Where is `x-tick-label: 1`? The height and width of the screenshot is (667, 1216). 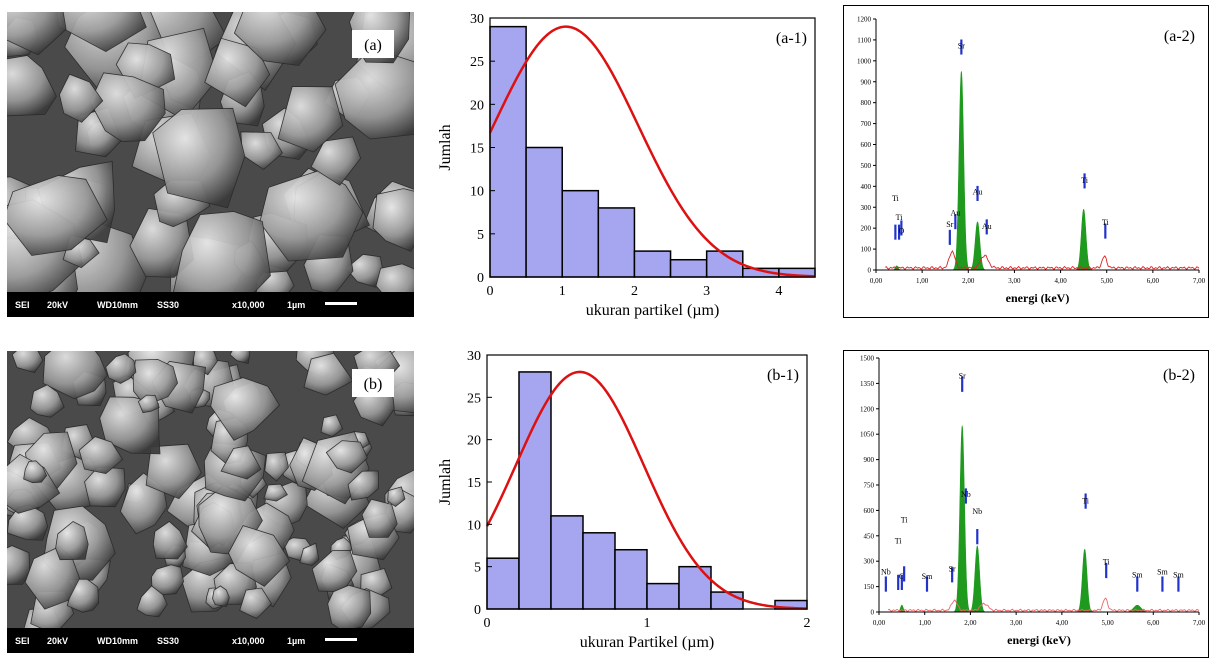 x-tick-label: 1 is located at coordinates (647, 623).